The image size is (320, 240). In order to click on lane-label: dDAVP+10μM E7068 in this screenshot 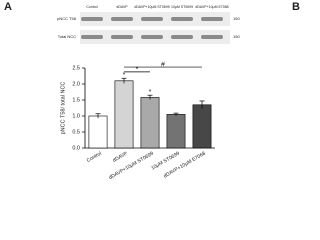, I will do `click(211, 7)`.